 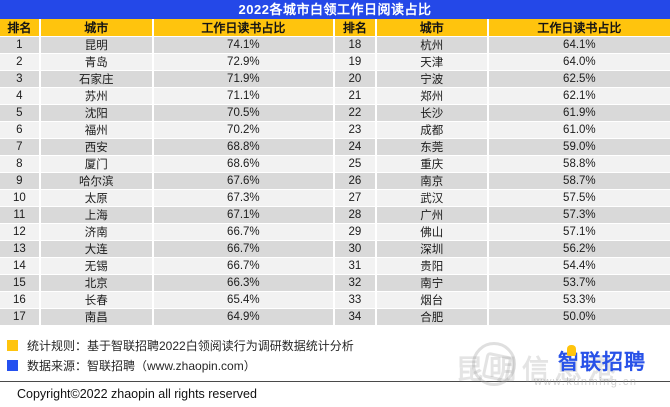 What do you see at coordinates (432, 62) in the screenshot?
I see `city-cell: 天津` at bounding box center [432, 62].